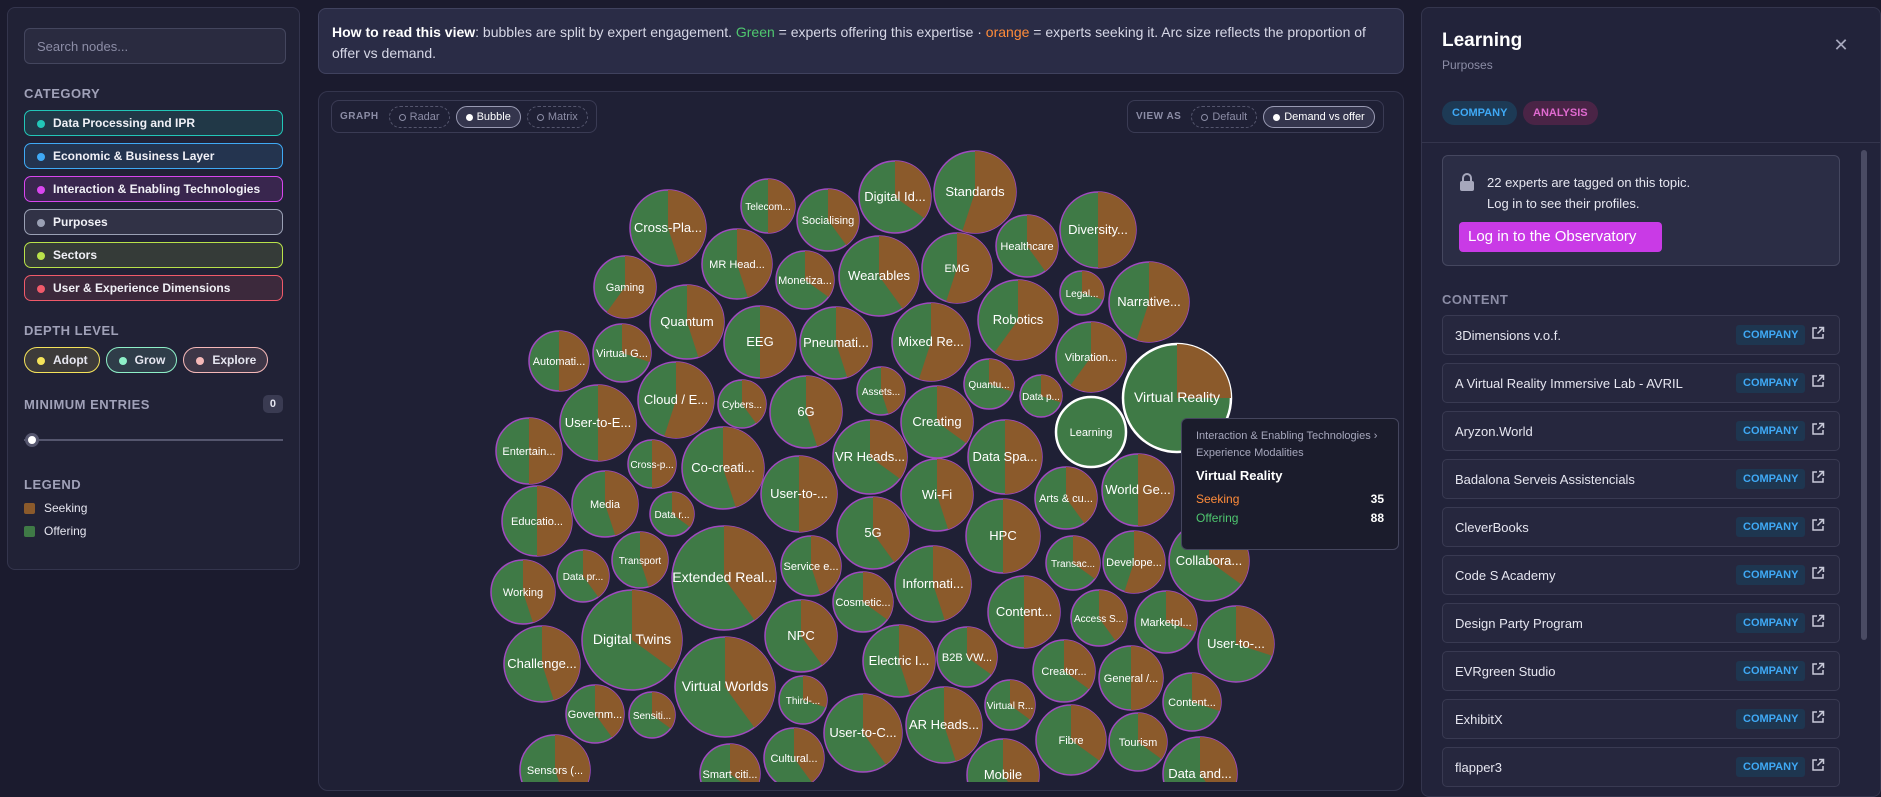 Image resolution: width=1881 pixels, height=797 pixels. What do you see at coordinates (1641, 431) in the screenshot?
I see `content-item: Aryzon.World COMPANY` at bounding box center [1641, 431].